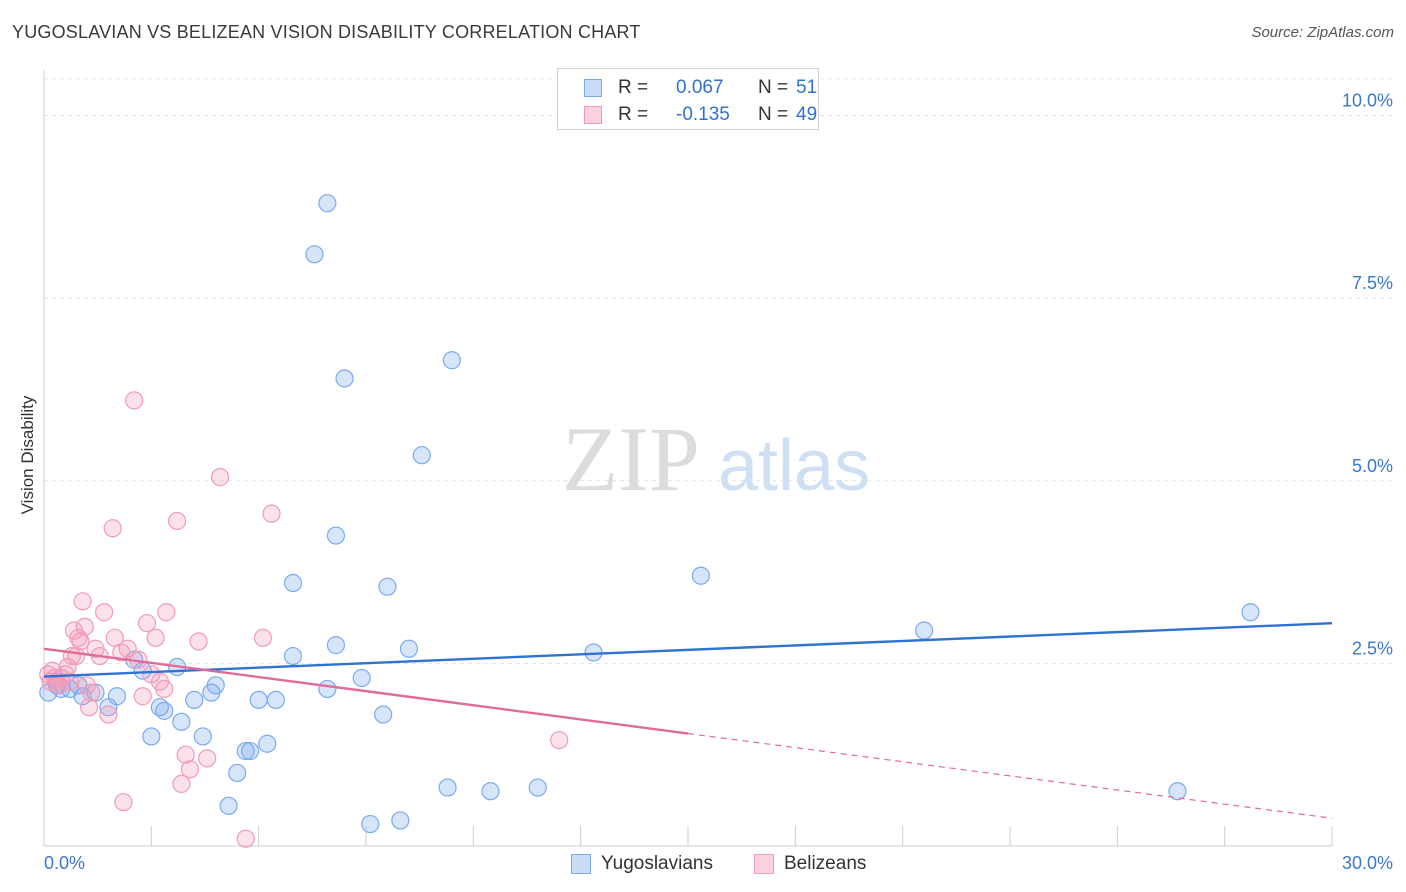 The height and width of the screenshot is (892, 1406). Describe the element at coordinates (718, 863) in the screenshot. I see `x-axis-tick-labels: 0.0% 30.0%` at that location.